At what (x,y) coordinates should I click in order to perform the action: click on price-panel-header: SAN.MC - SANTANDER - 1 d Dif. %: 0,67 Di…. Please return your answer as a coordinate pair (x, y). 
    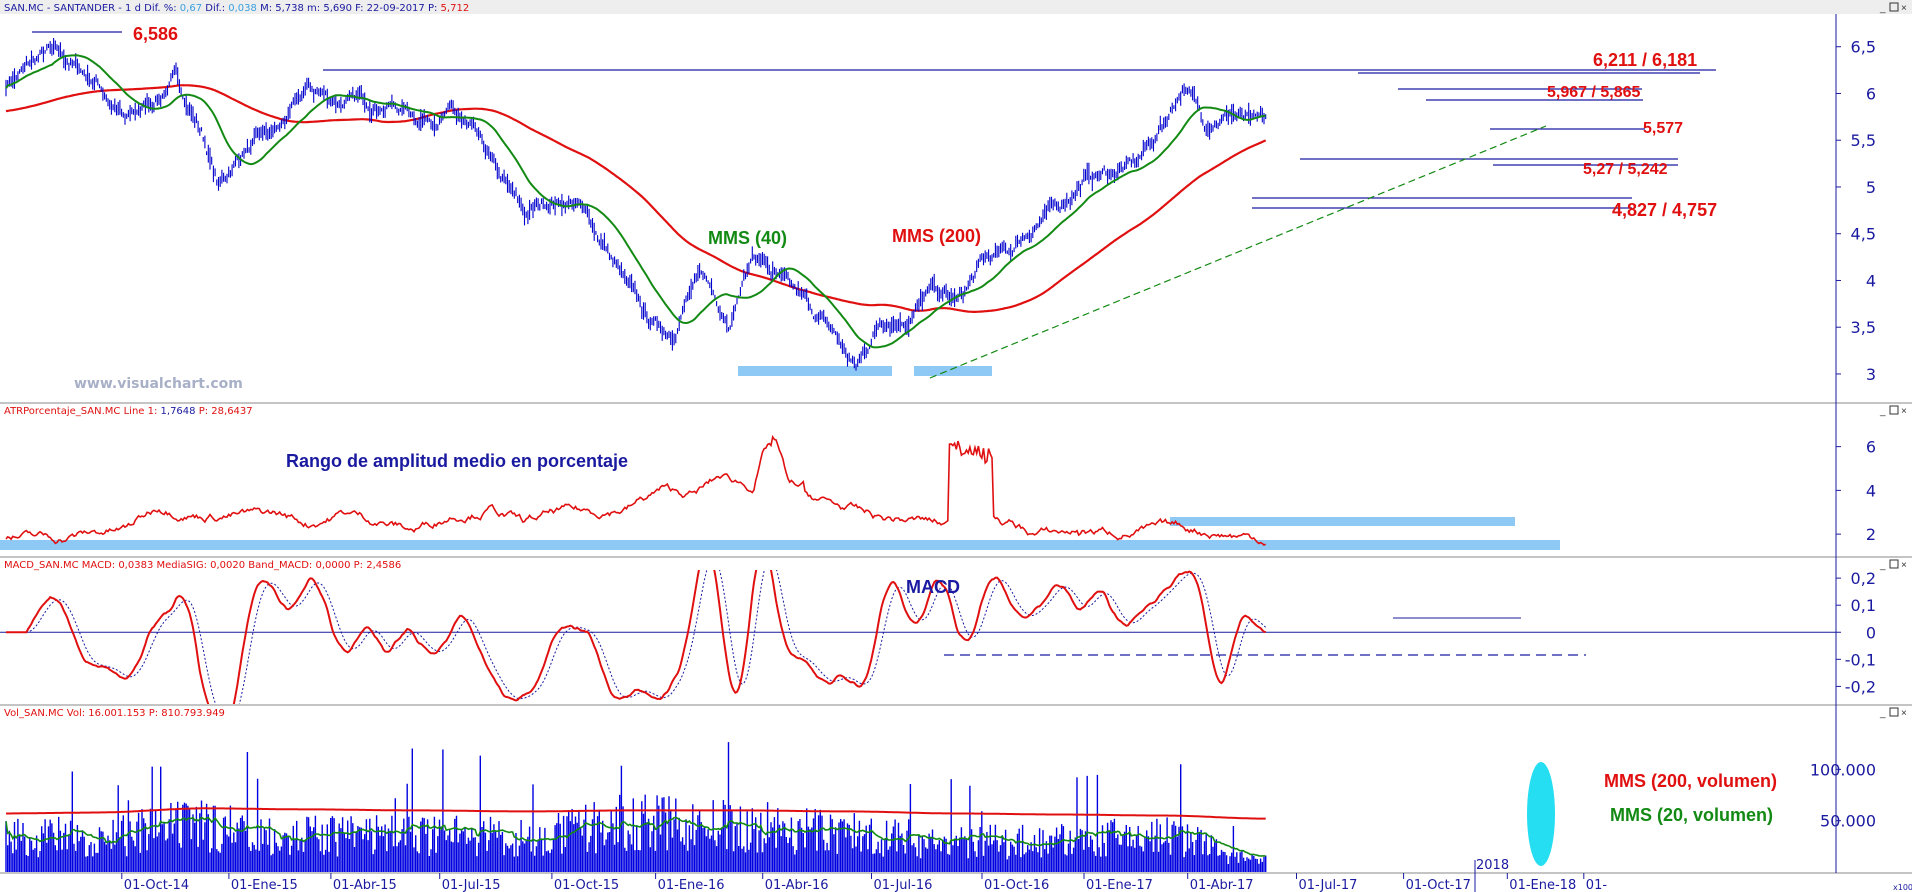
    Looking at the image, I should click on (236, 8).